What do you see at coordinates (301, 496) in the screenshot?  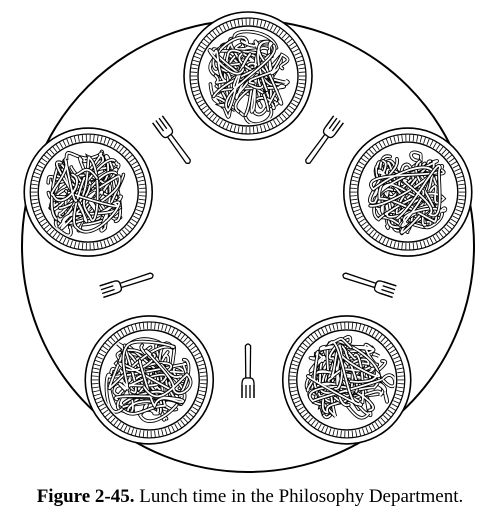 I see `figure-caption-text: Lunch time in the Philosophy Department.` at bounding box center [301, 496].